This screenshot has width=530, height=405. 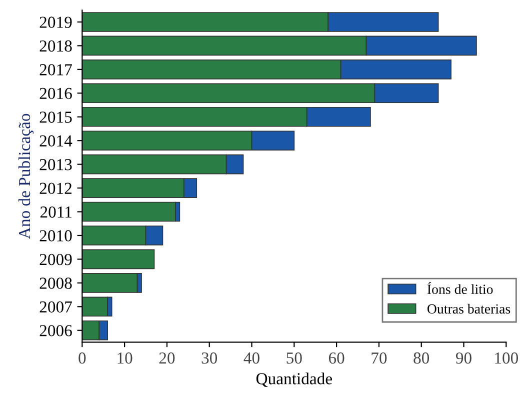 What do you see at coordinates (125, 358) in the screenshot?
I see `x-tick-label: 10` at bounding box center [125, 358].